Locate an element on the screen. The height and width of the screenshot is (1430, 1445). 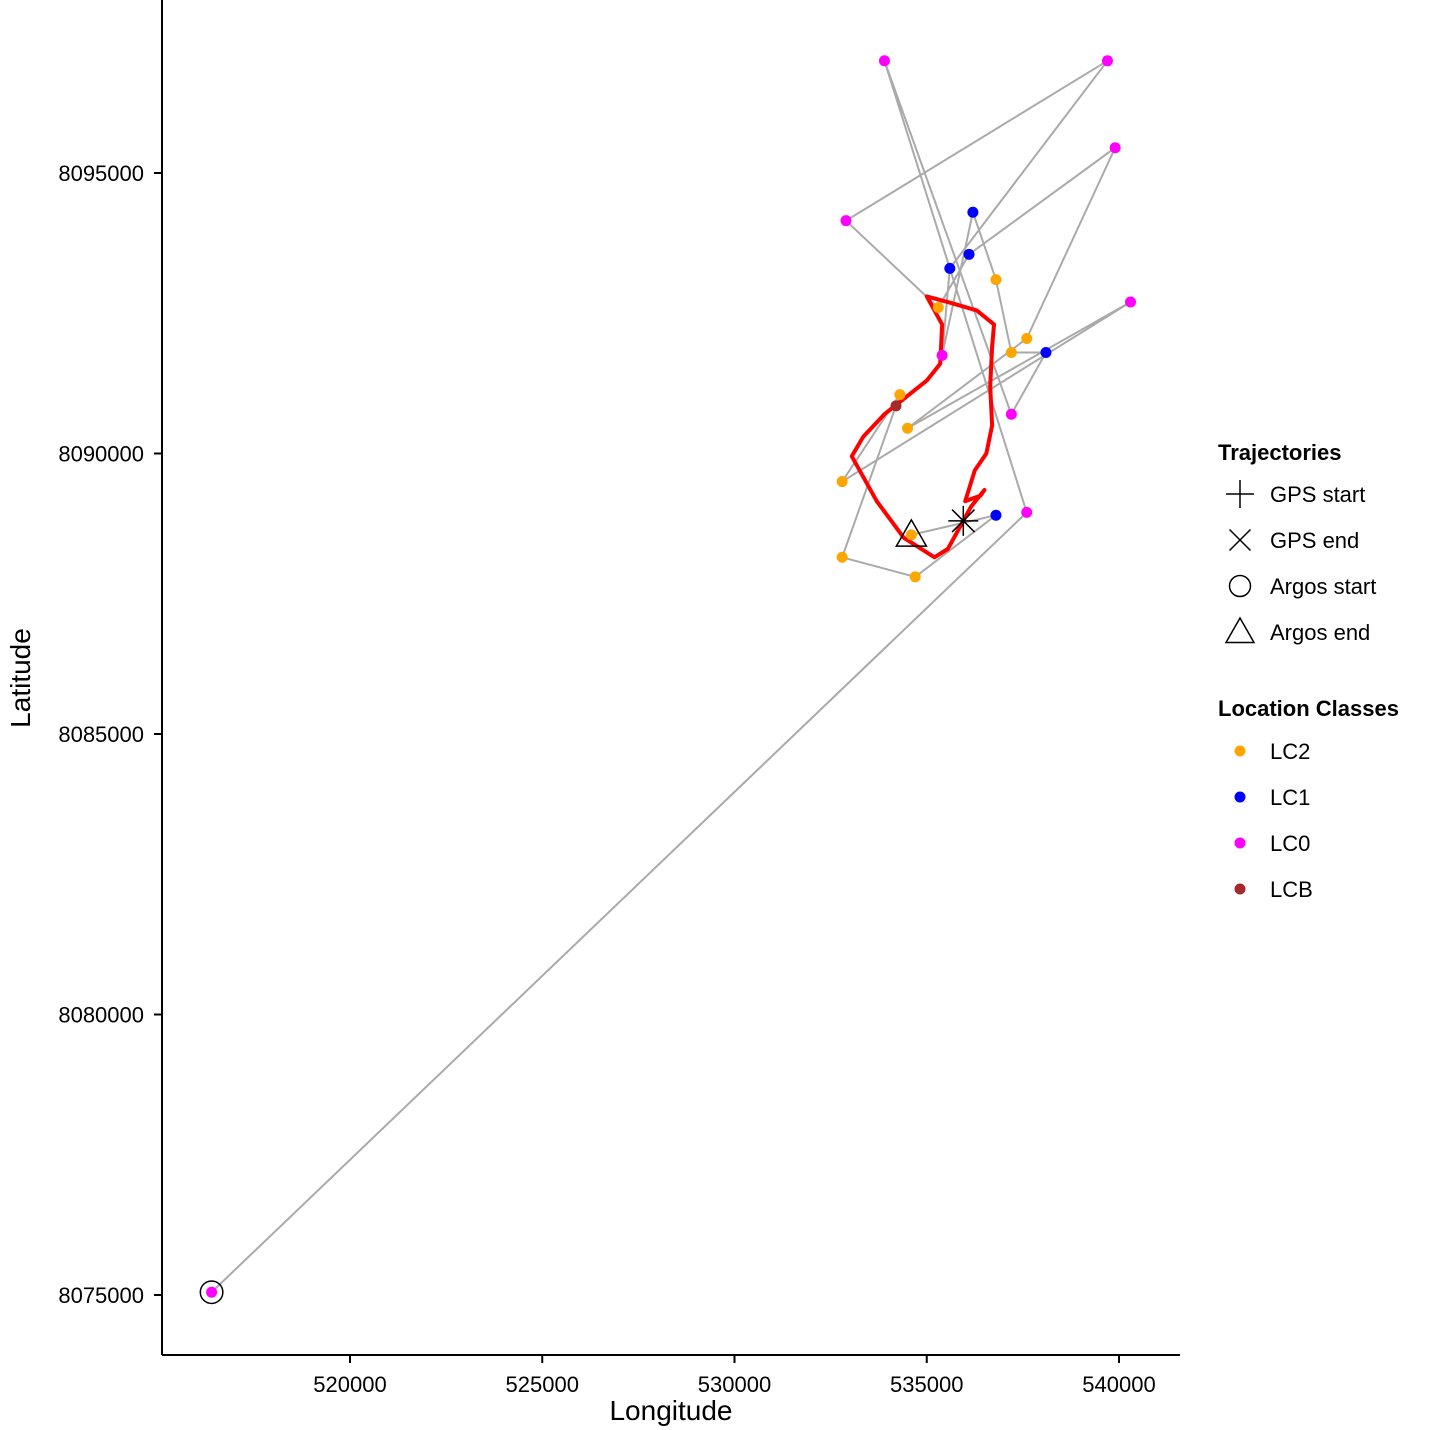
legend-label: Argos start is located at coordinates (1323, 586).